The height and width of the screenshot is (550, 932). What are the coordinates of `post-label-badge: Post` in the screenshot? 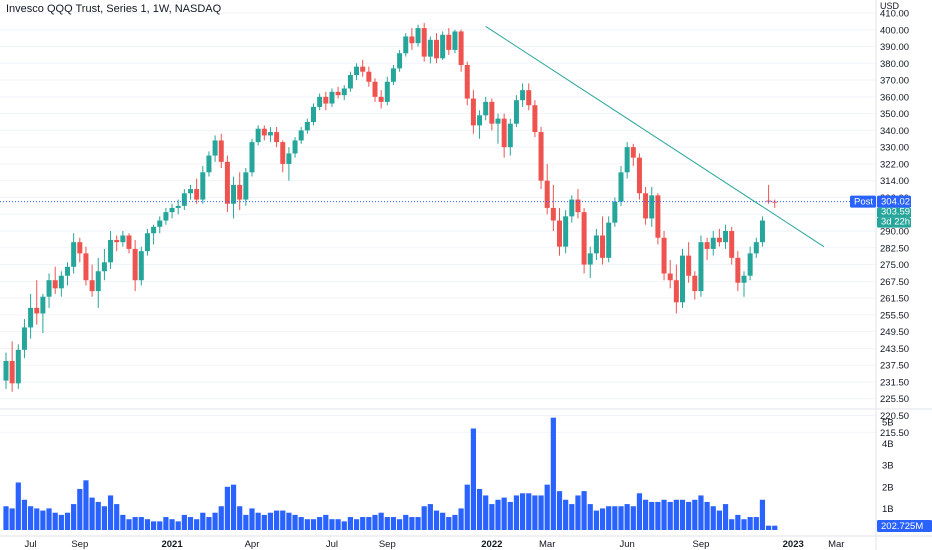 It's located at (863, 201).